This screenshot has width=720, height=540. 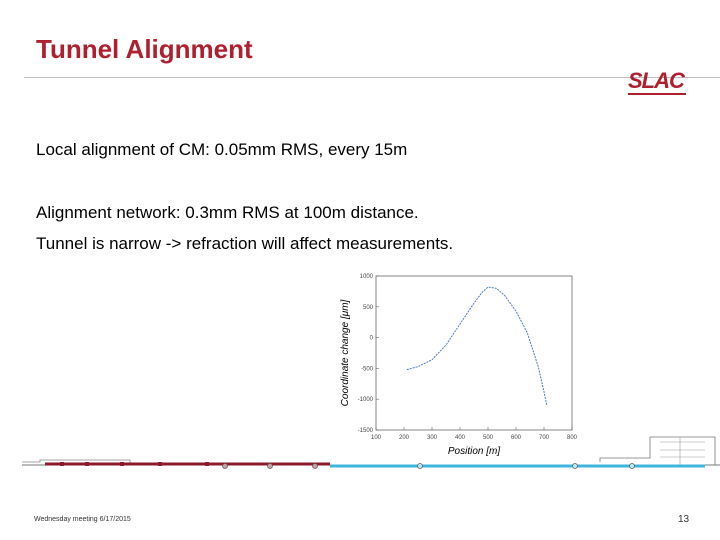 What do you see at coordinates (684, 519) in the screenshot?
I see `page-number: 13` at bounding box center [684, 519].